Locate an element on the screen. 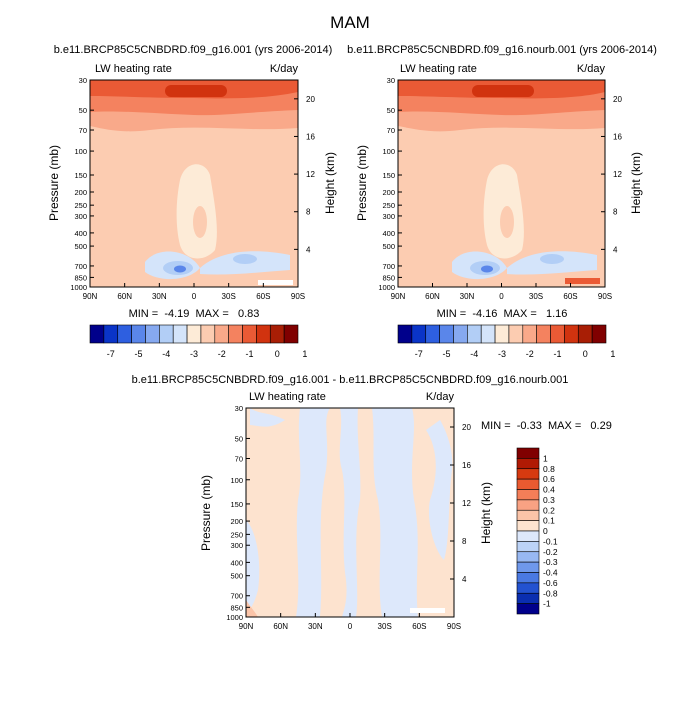 Image resolution: width=700 pixels, height=705 pixels. x-tick-label: 60S is located at coordinates (570, 296).